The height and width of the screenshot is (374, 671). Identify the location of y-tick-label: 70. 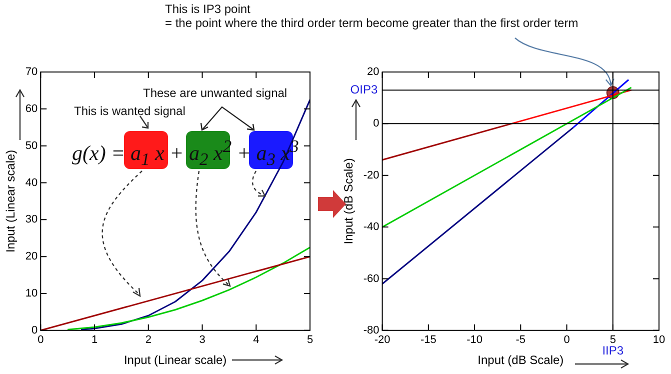
(31, 72).